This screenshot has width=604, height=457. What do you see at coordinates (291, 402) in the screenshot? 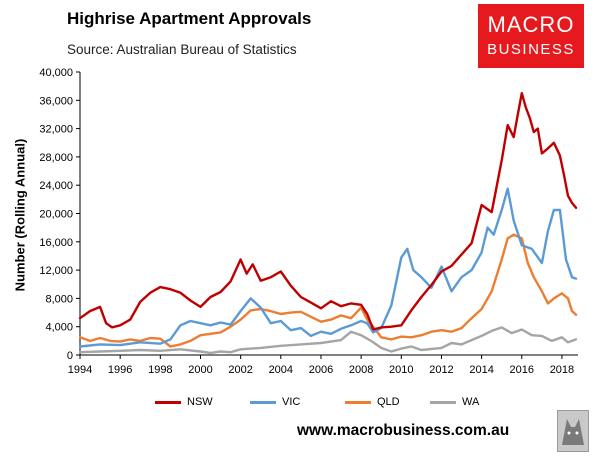
I see `legend-label: VIC` at bounding box center [291, 402].